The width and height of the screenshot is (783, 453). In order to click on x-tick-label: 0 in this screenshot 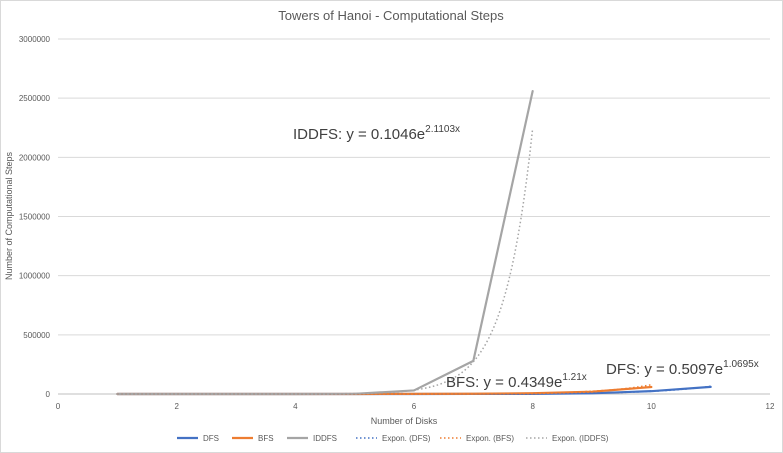, I will do `click(58, 406)`.